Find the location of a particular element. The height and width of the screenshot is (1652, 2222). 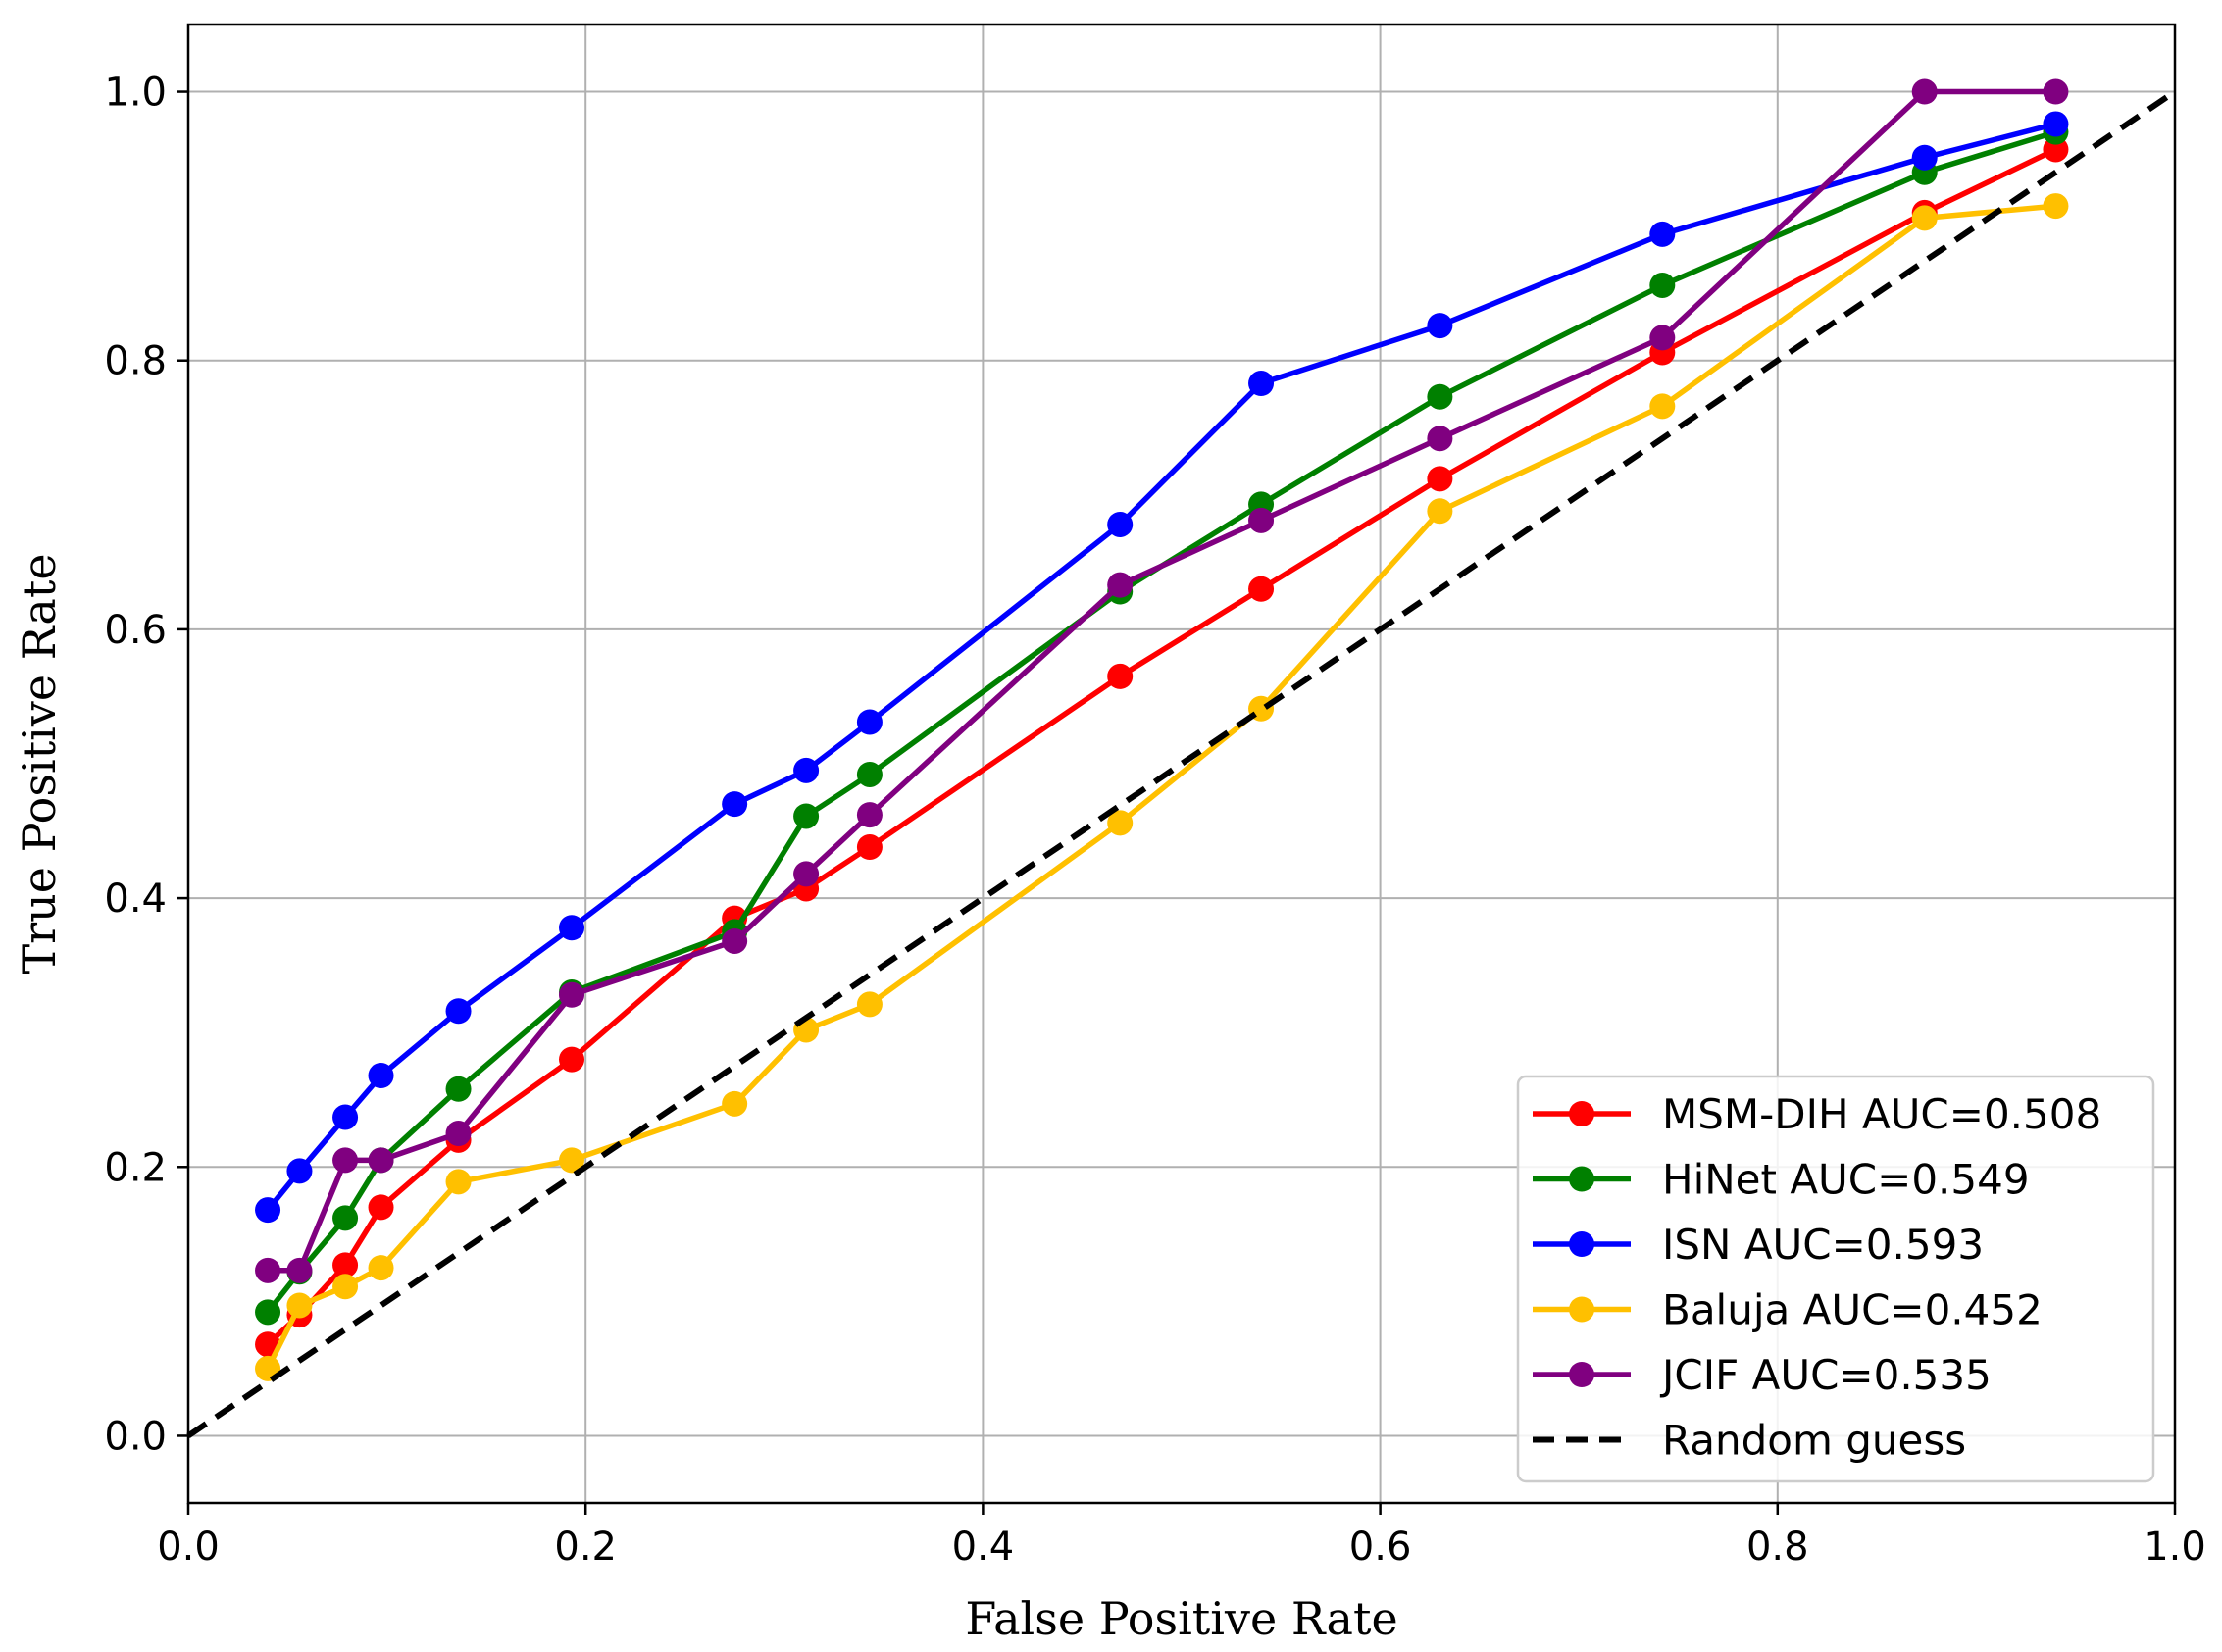

y-tick-label: 0.2 is located at coordinates (135, 1167).